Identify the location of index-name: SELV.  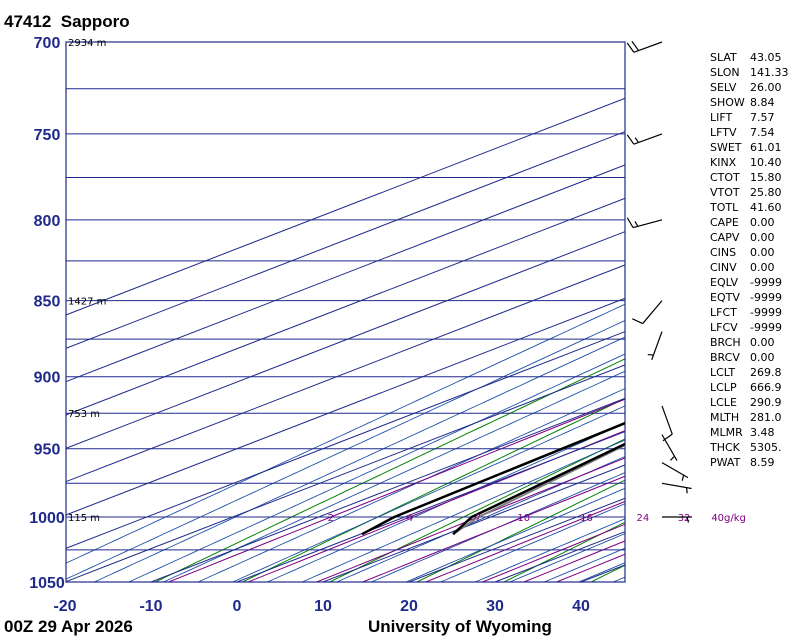
(723, 87).